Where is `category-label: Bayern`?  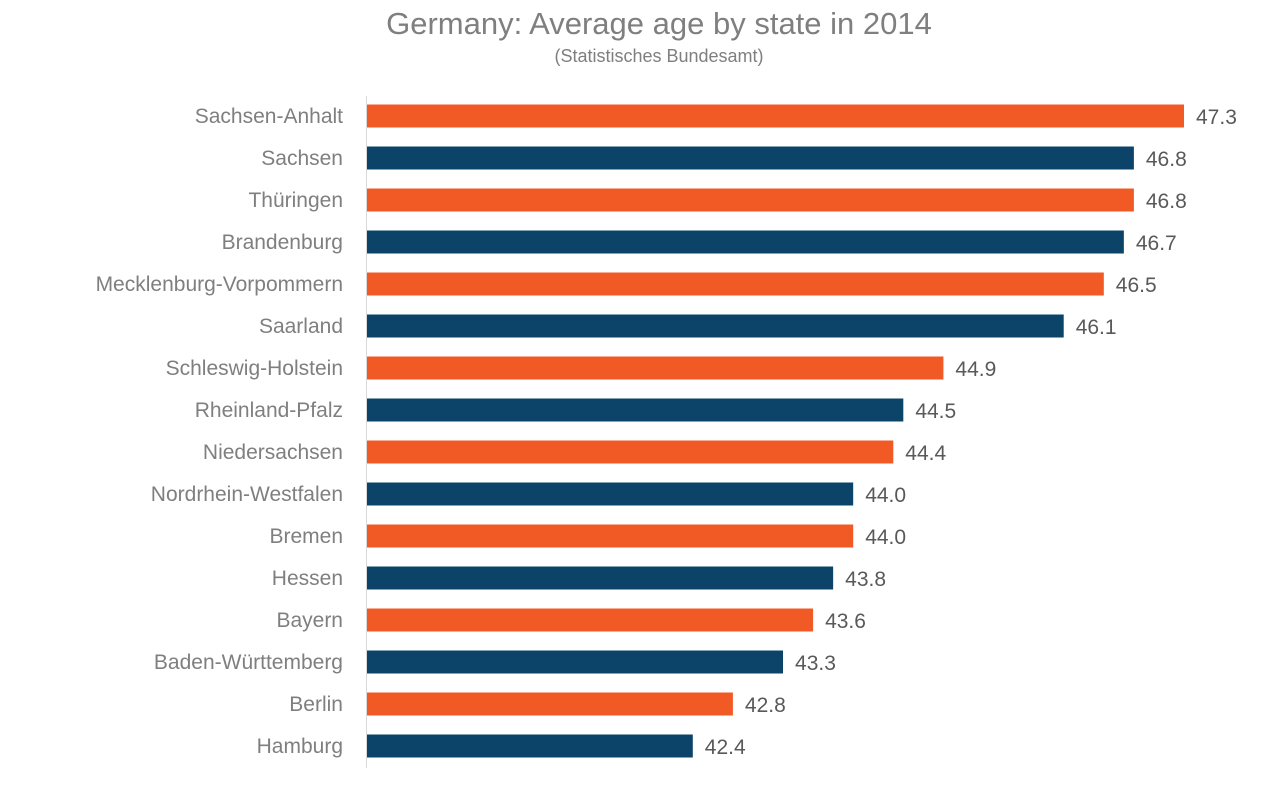 category-label: Bayern is located at coordinates (309, 620).